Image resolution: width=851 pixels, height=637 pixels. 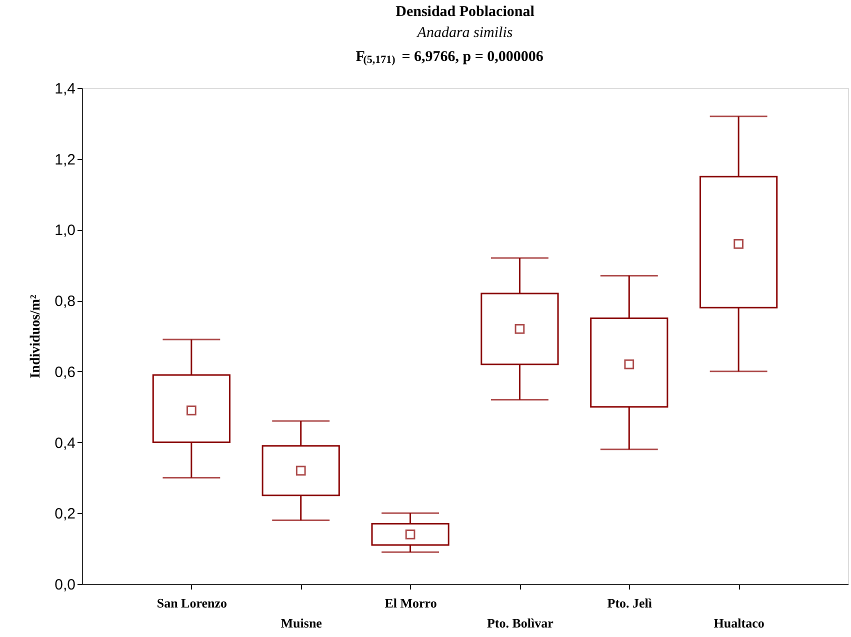 I want to click on y-axis-title: Individuos/m², so click(x=36, y=336).